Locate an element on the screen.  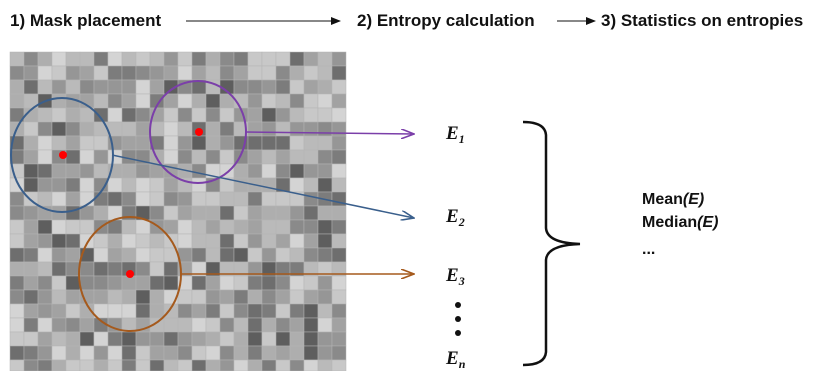
purple-mask-center is located at coordinates (199, 132).